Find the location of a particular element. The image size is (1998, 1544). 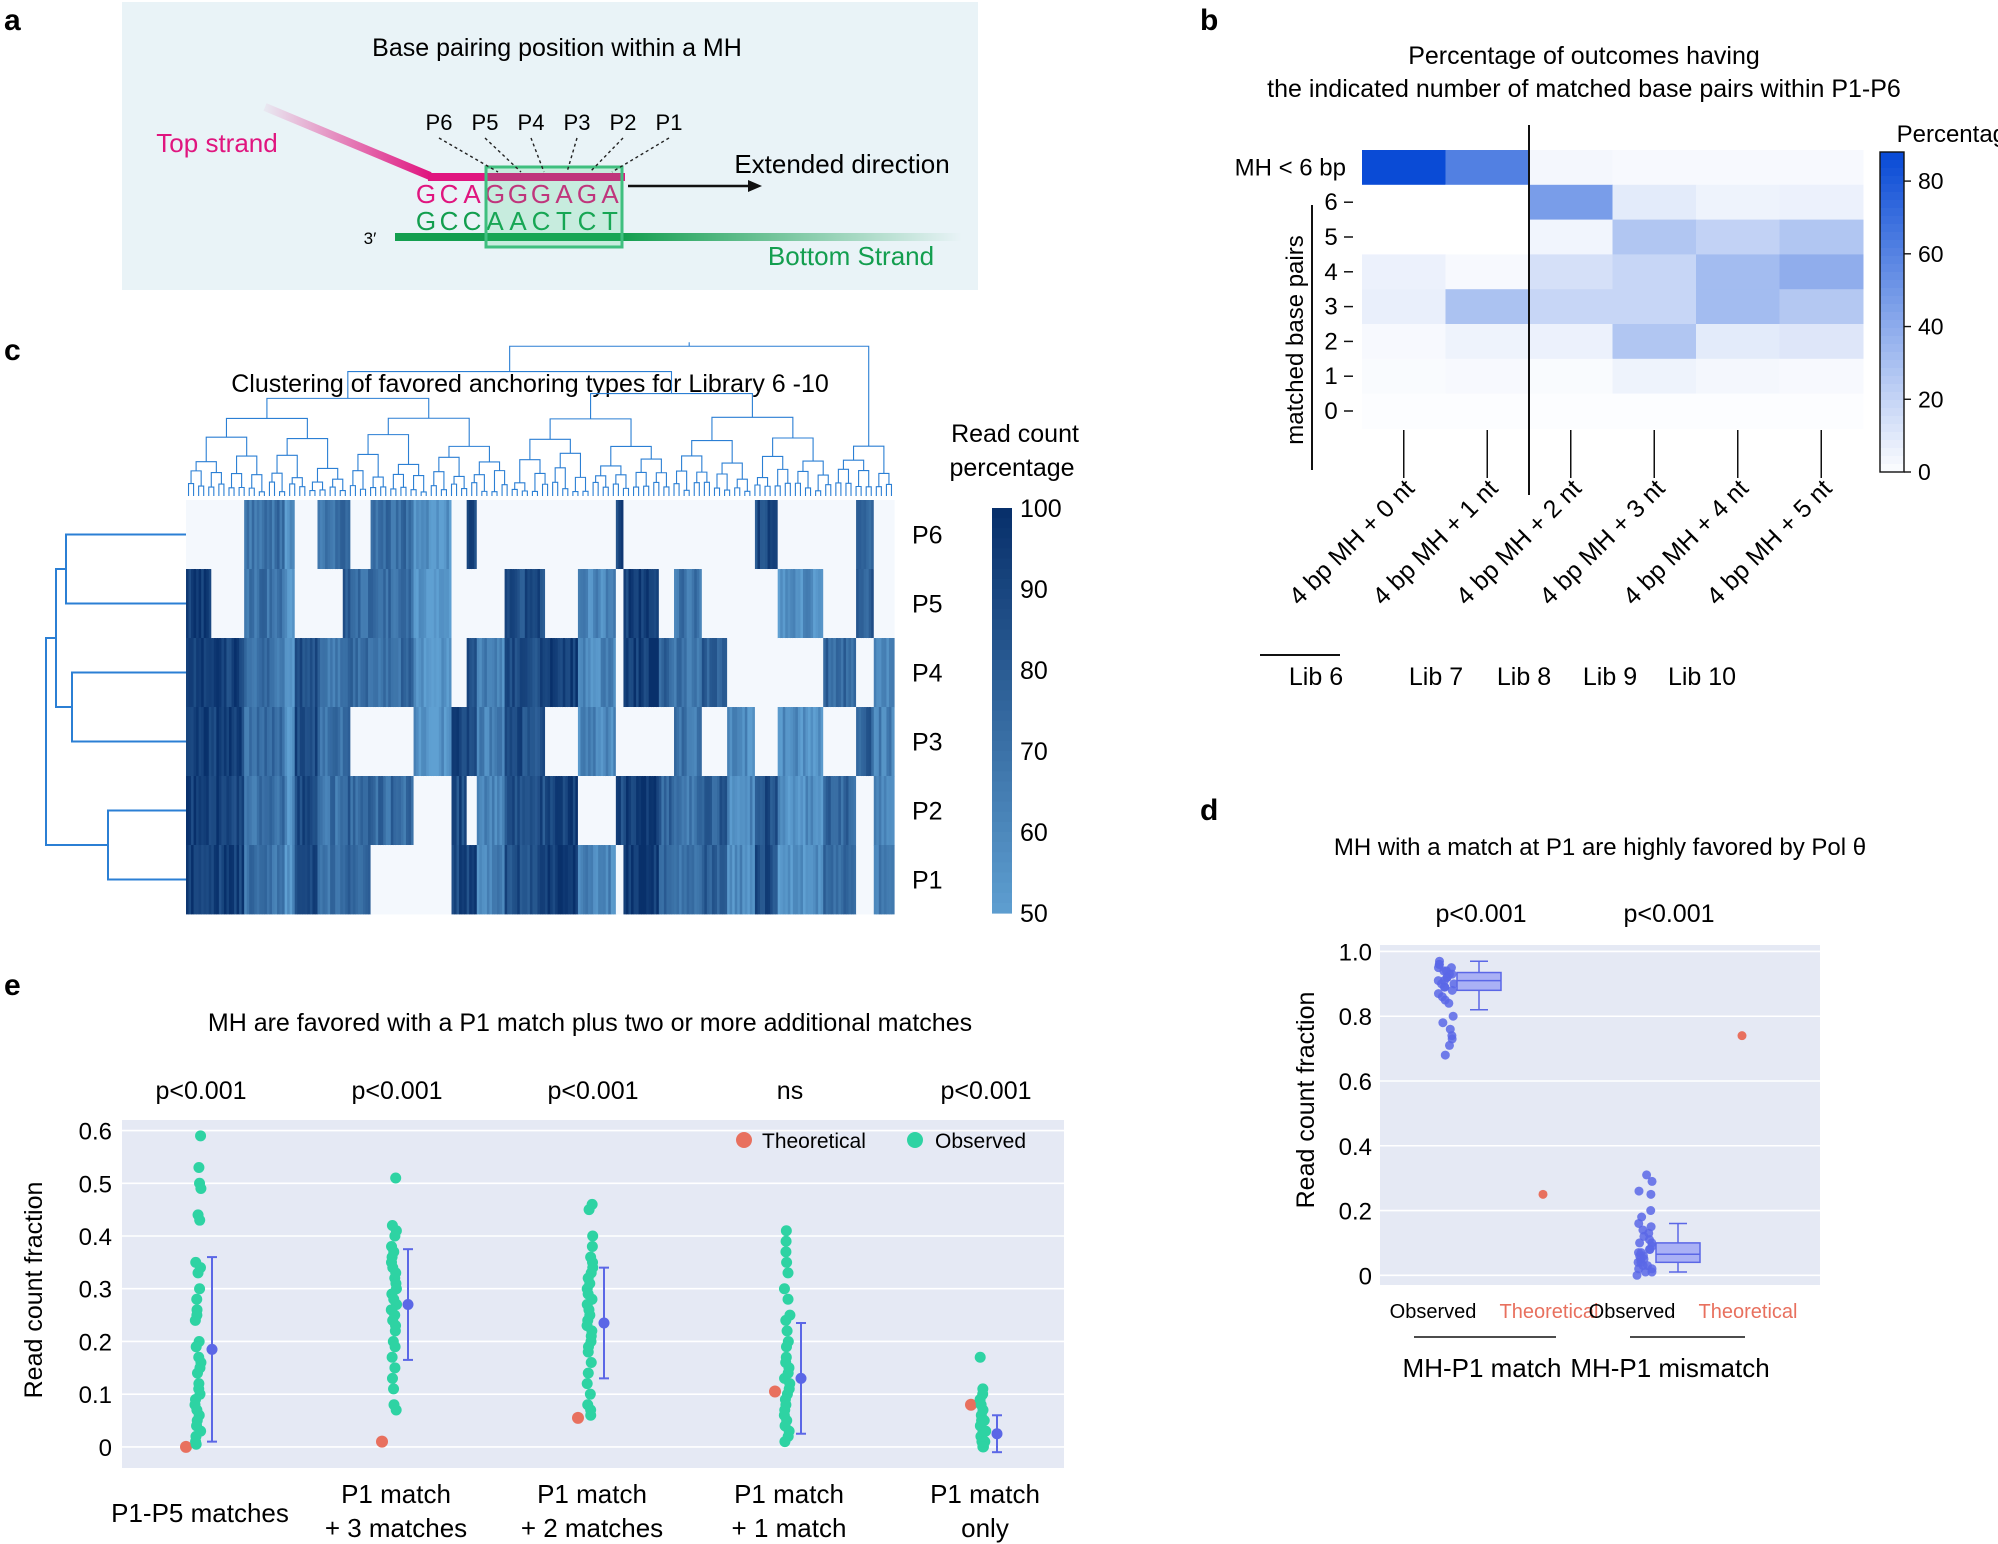

scatter-d-observed-point is located at coordinates (1645, 1272).